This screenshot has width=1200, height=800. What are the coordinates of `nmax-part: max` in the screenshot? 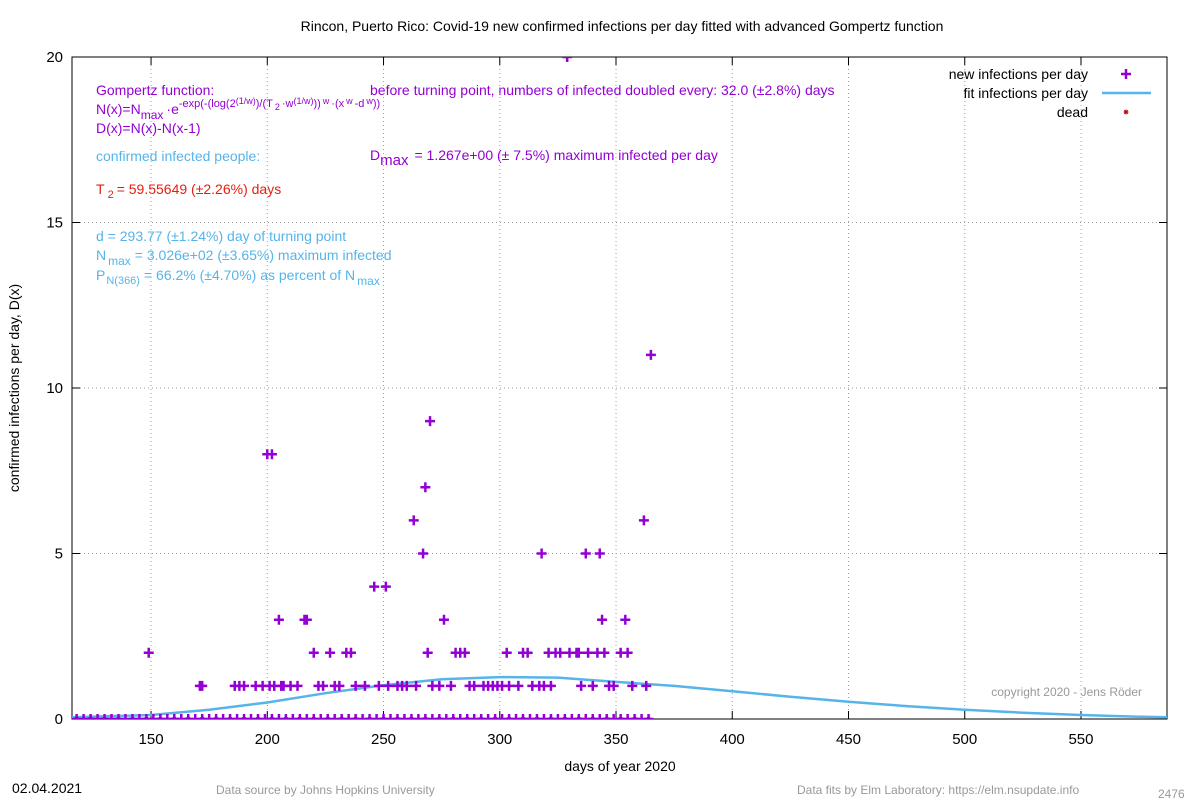 It's located at (119, 261).